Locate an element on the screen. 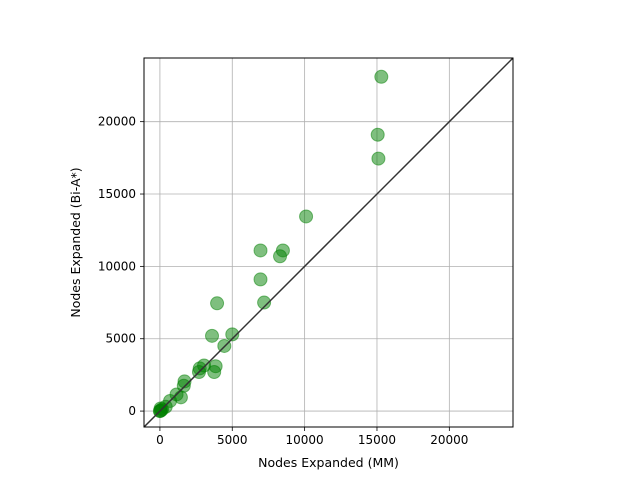  x-tick-label: 20000 is located at coordinates (449, 440).